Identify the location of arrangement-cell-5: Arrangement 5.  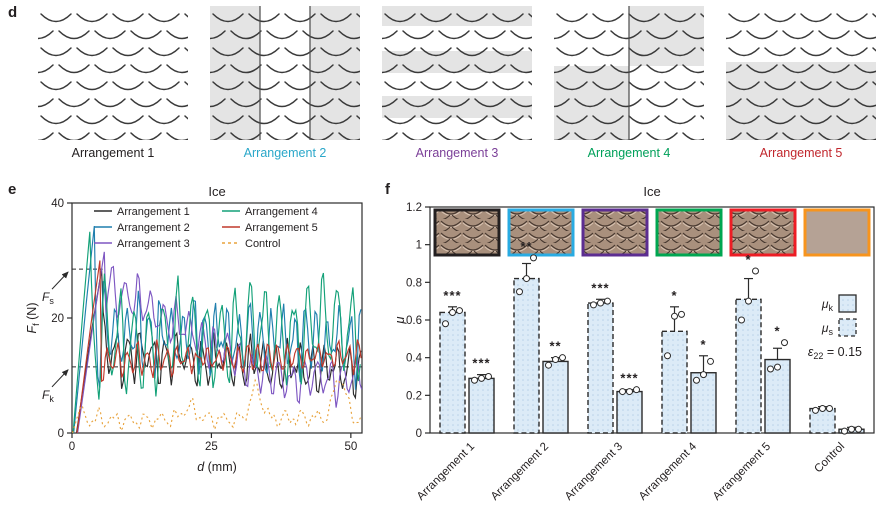
(801, 83).